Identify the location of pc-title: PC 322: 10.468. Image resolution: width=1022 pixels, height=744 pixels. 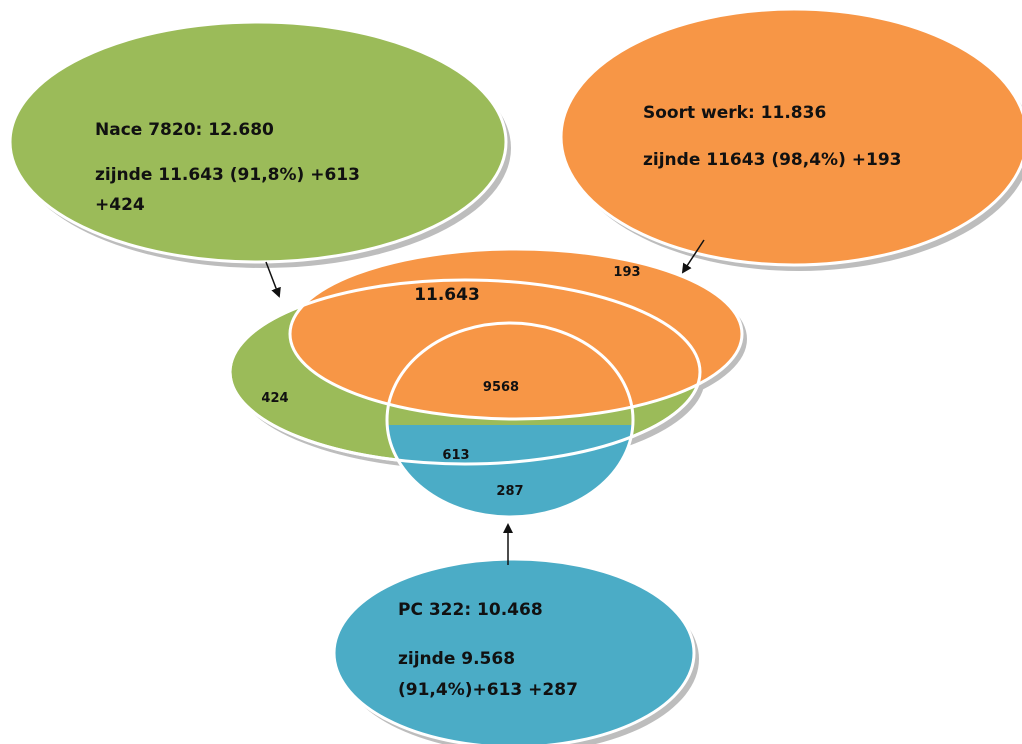
(470, 610).